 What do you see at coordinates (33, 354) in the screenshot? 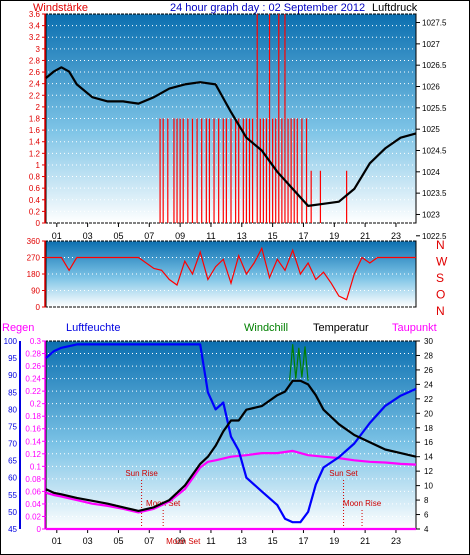
I see `rain-tick-label: 0.28` at bounding box center [33, 354].